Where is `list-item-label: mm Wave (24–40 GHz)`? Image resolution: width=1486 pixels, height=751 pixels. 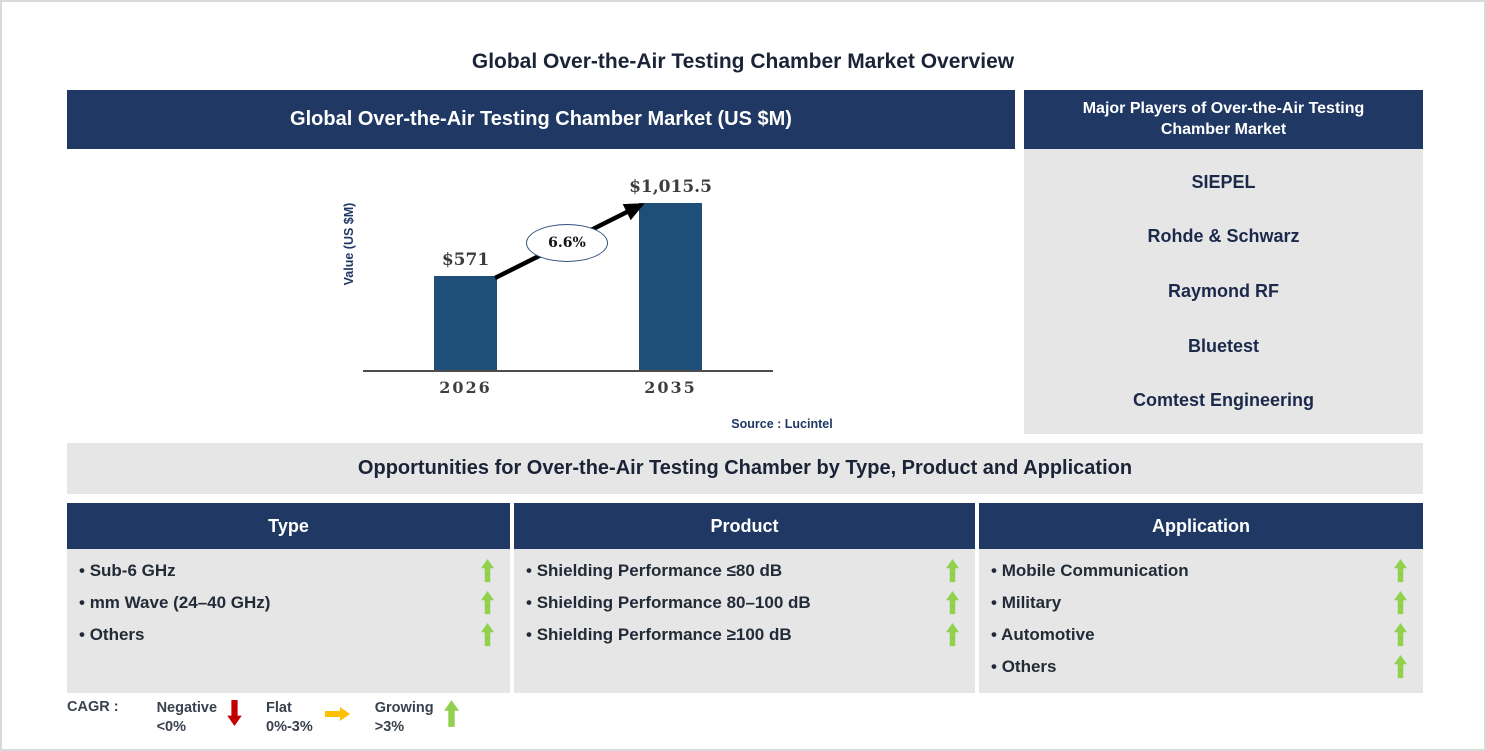 list-item-label: mm Wave (24–40 GHz) is located at coordinates (175, 603).